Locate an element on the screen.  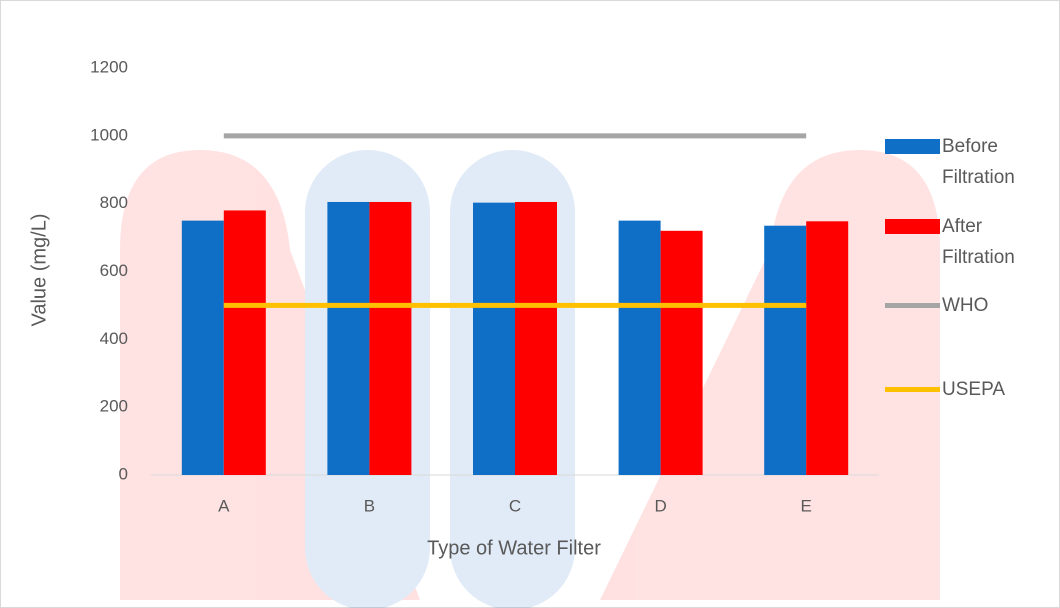
legend-entry: USEPA is located at coordinates (963, 389).